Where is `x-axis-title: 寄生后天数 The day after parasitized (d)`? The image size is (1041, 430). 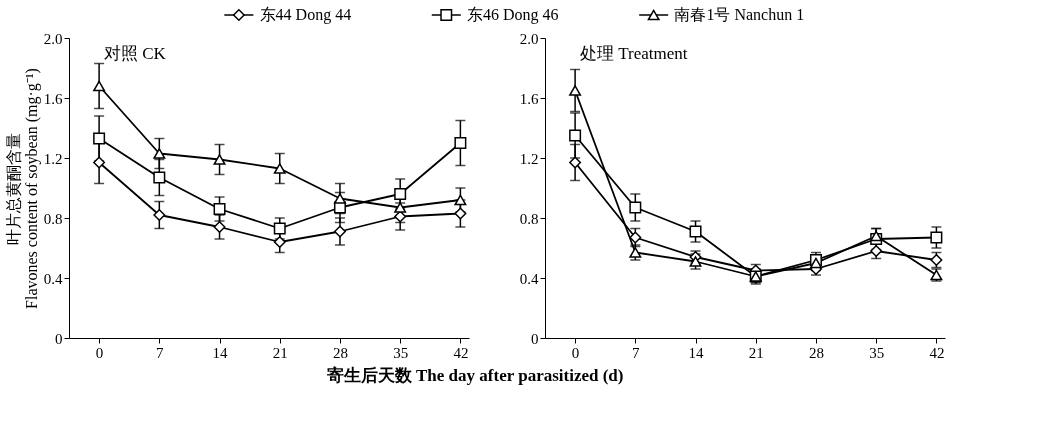
x-axis-title: 寄生后天数 The day after parasitized (d) is located at coordinates (475, 375).